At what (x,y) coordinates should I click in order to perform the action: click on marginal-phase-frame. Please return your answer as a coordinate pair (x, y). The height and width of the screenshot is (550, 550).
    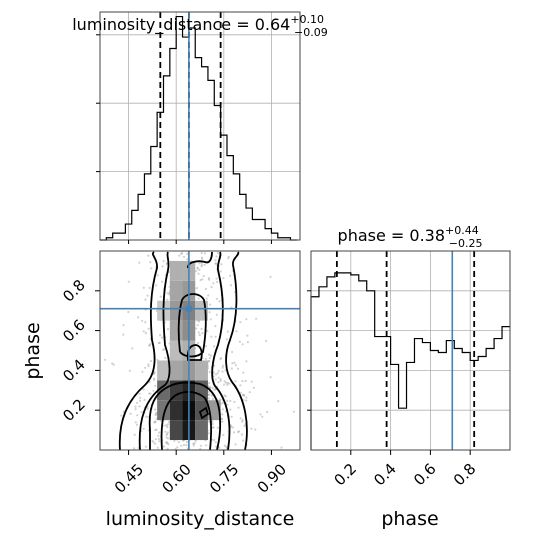
    Looking at the image, I should click on (410, 350).